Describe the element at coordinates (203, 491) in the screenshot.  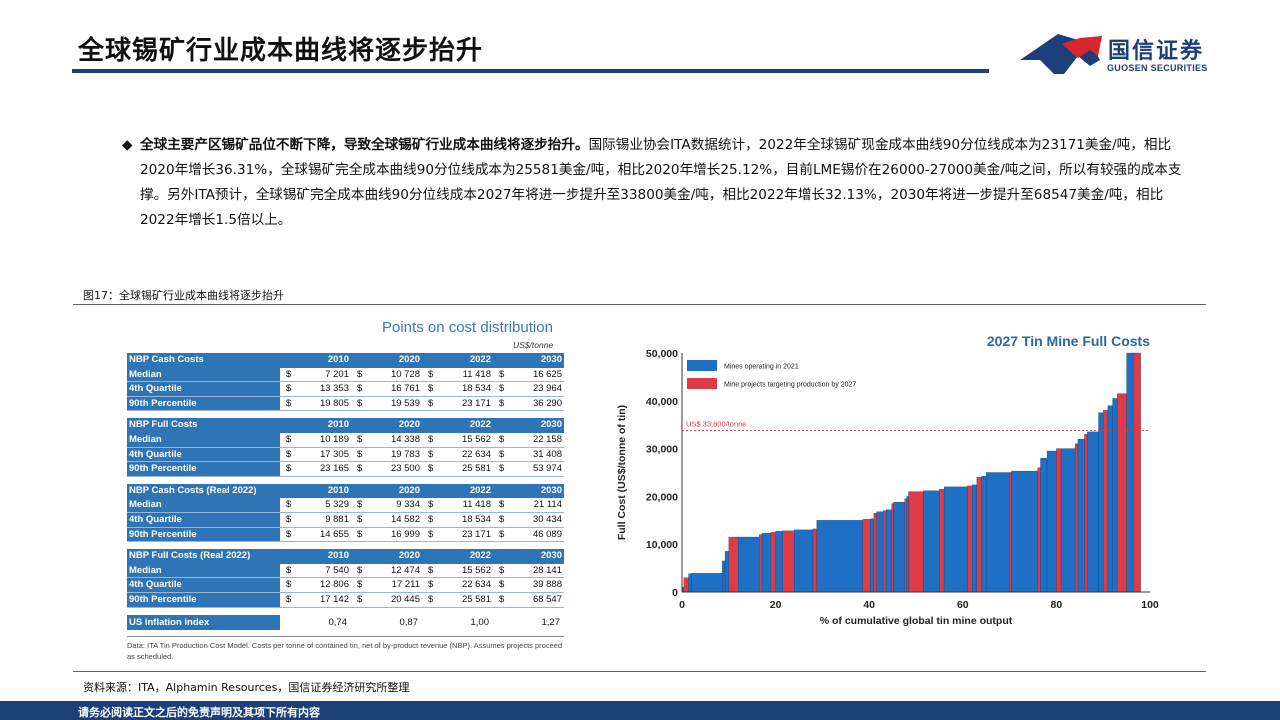
I see `cost-table-block-title: NBP Cash Costs (Real 2022)` at that location.